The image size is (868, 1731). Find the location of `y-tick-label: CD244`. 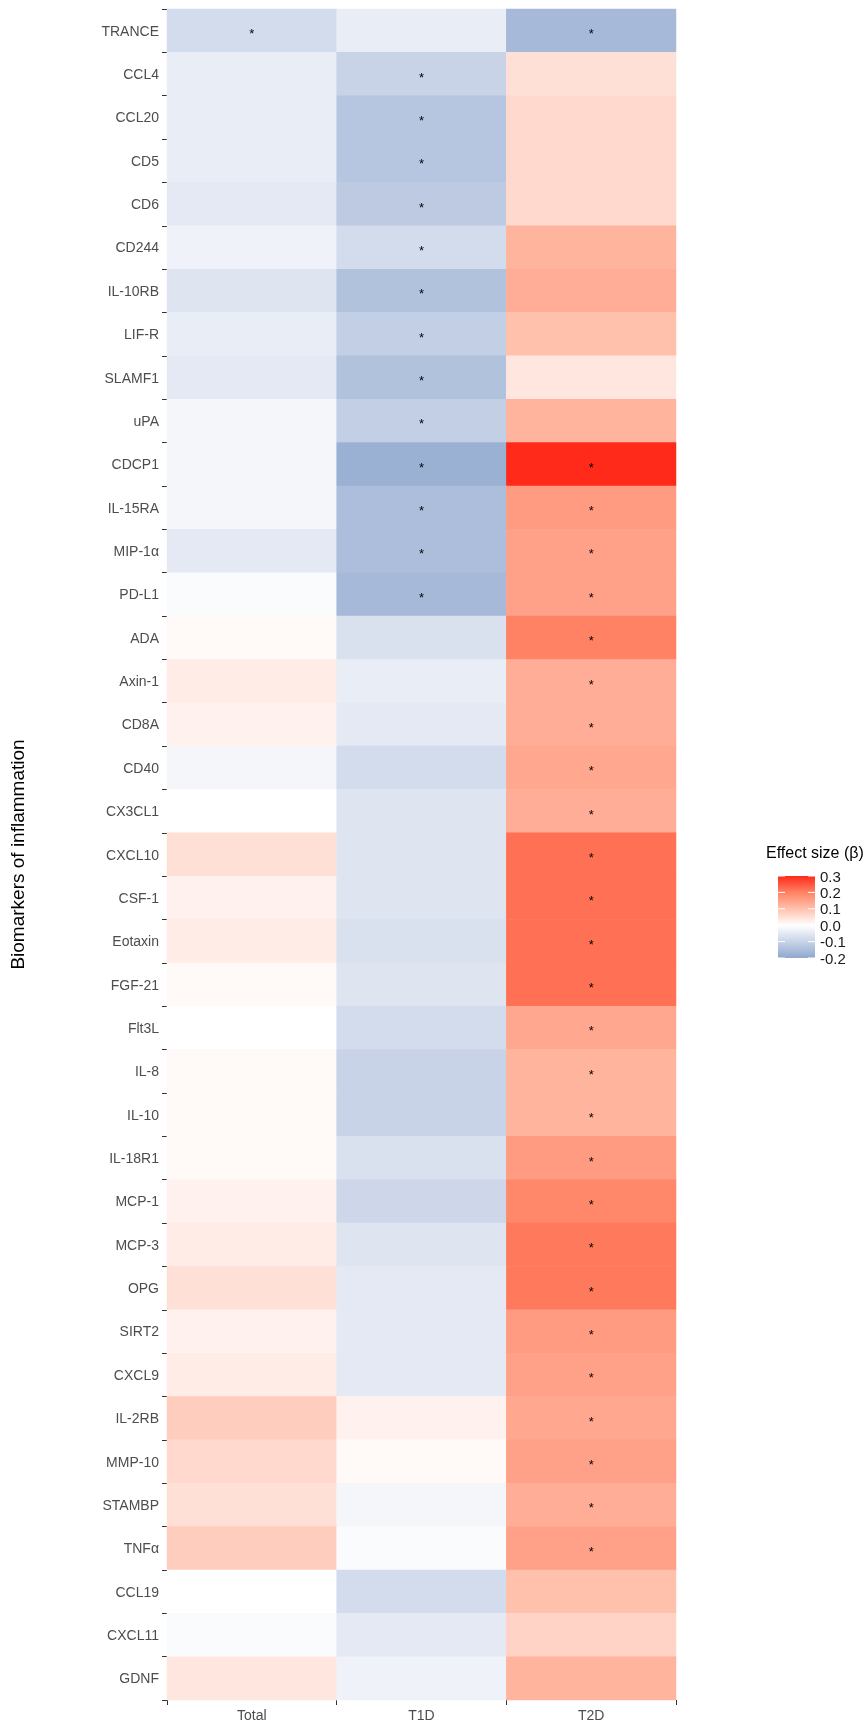

y-tick-label: CD244 is located at coordinates (137, 247).